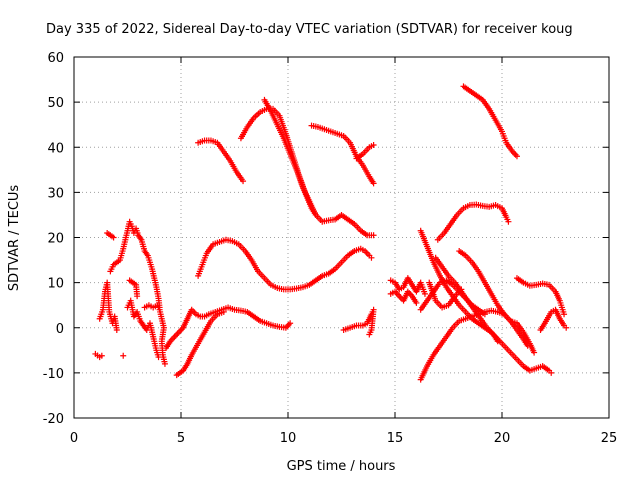  What do you see at coordinates (609, 438) in the screenshot?
I see `x-tick-label: 25` at bounding box center [609, 438].